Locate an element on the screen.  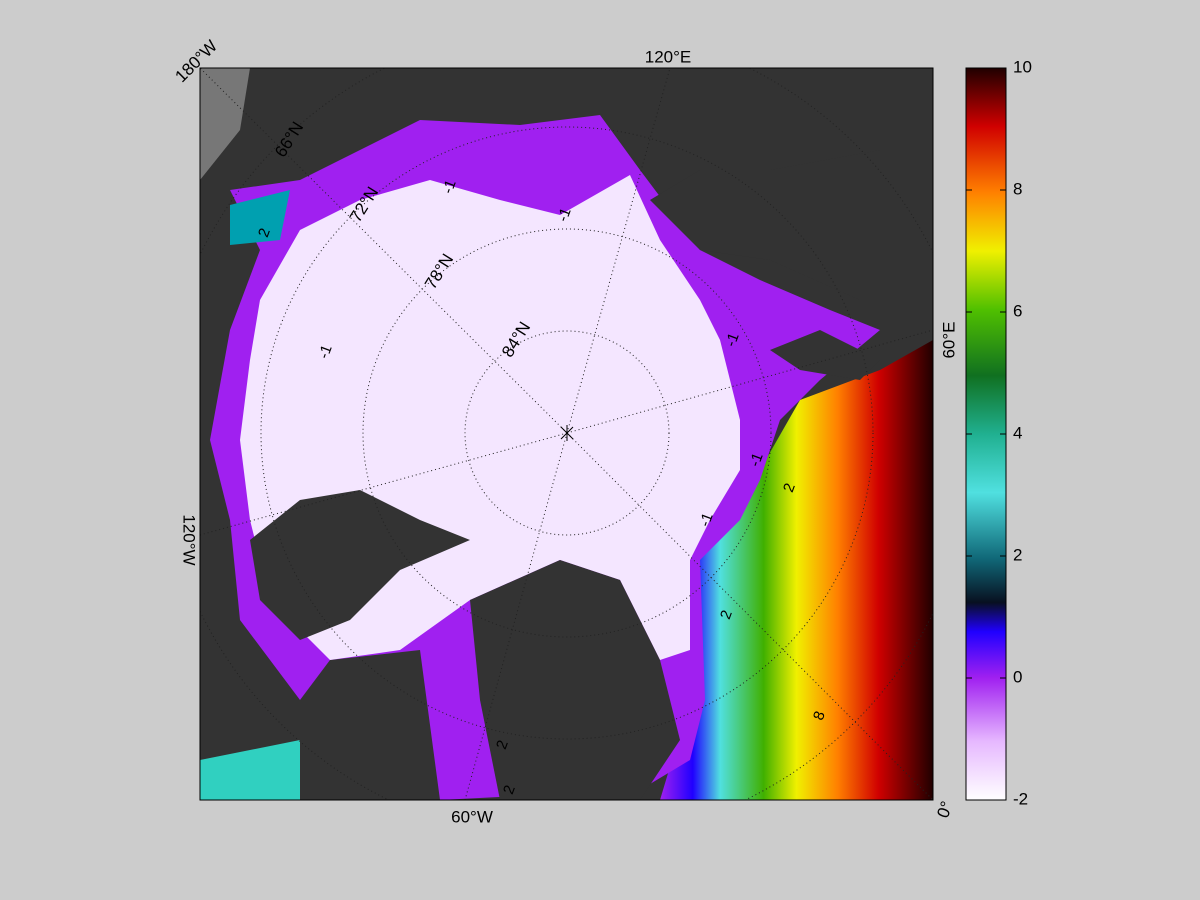
meridian-label: 60°W is located at coordinates (472, 816).